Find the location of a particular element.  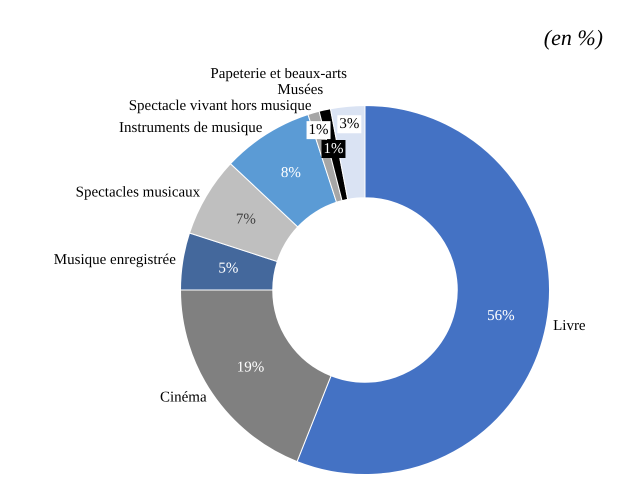

slice-label: Spectacle vivant hors musique is located at coordinates (220, 106).